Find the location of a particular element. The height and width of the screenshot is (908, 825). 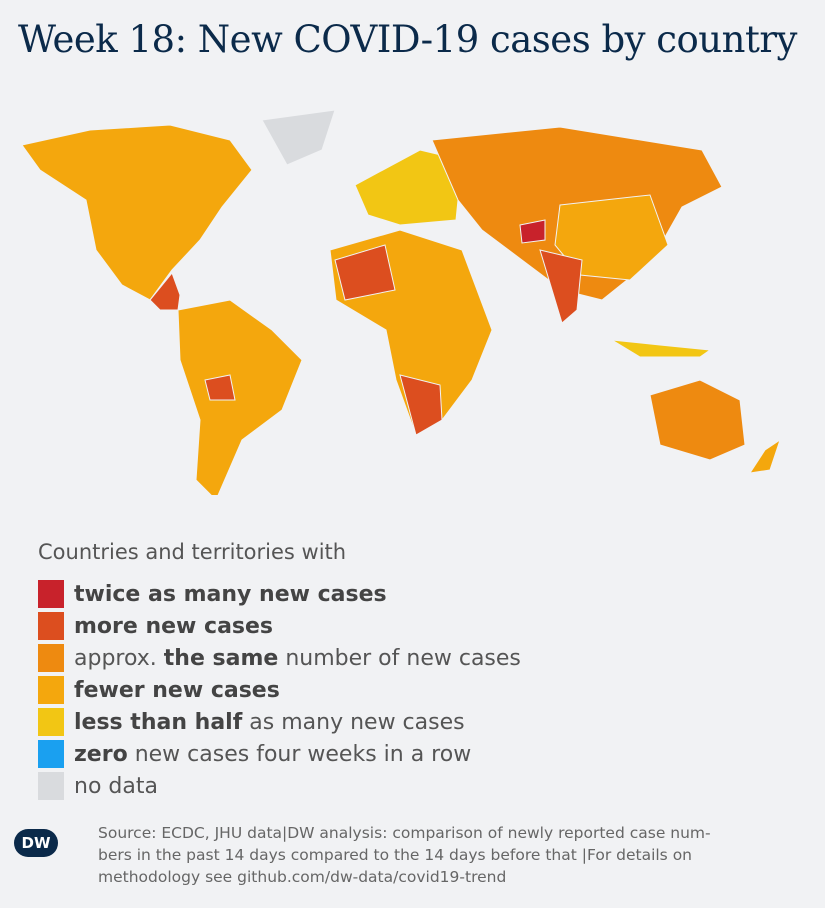

west-africa is located at coordinates (365, 272).